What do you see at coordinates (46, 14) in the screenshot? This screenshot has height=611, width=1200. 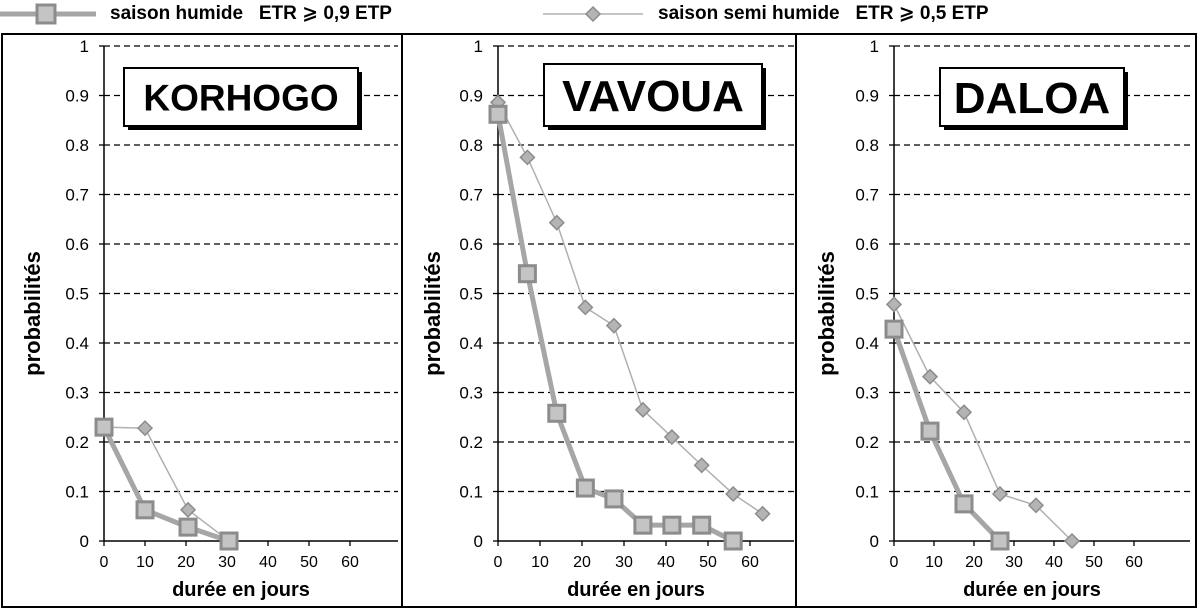 I see `legend-square-marker` at bounding box center [46, 14].